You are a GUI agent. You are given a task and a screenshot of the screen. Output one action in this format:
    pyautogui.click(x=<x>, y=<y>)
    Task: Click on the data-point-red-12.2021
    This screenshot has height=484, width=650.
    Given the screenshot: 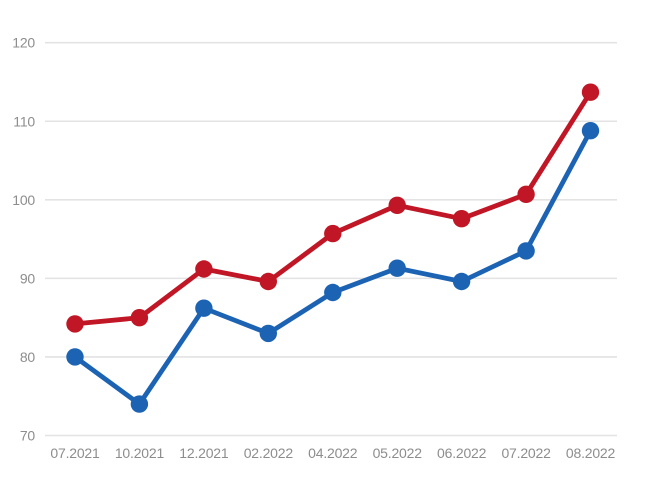 What is the action you would take?
    pyautogui.click(x=204, y=269)
    